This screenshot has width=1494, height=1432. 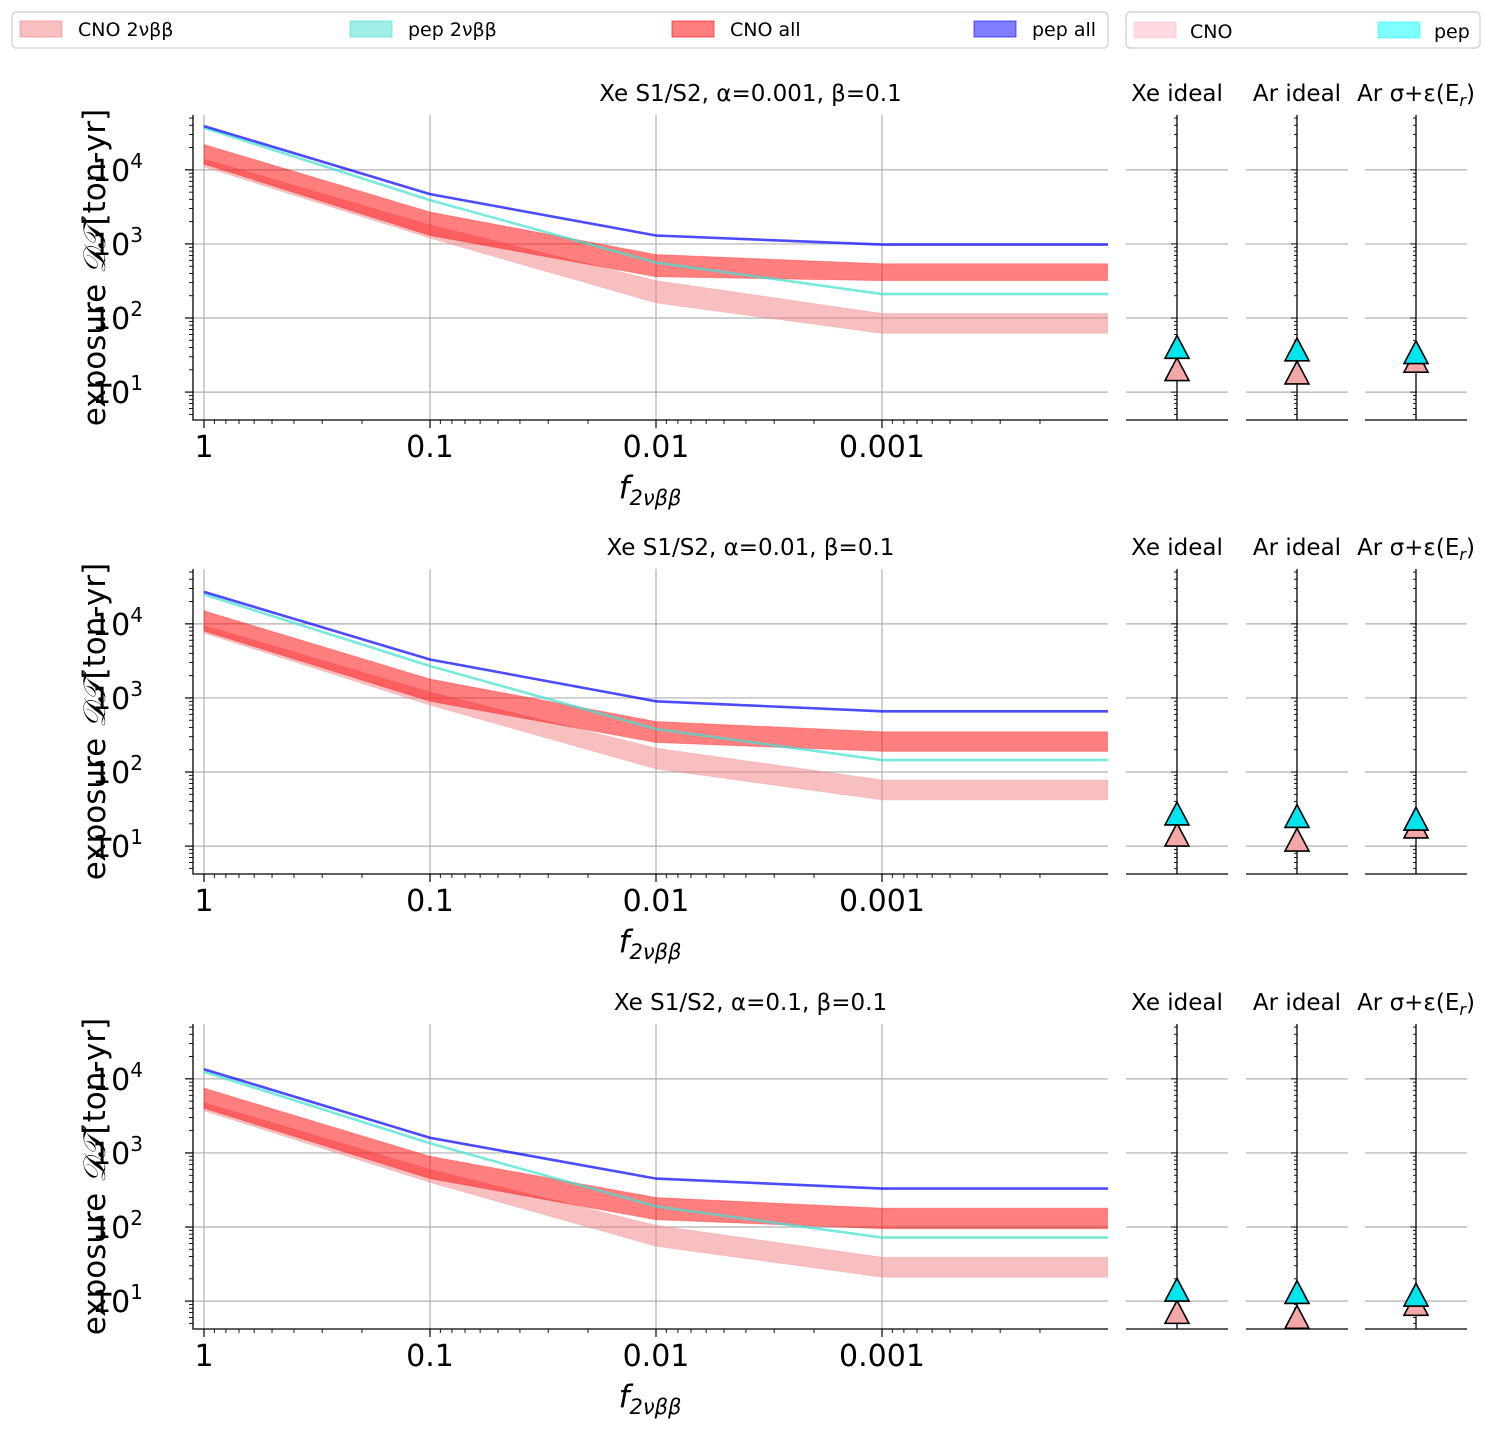 I want to click on panel-title: Xe S1/S2, α=0.01, β=0.1, so click(x=751, y=548).